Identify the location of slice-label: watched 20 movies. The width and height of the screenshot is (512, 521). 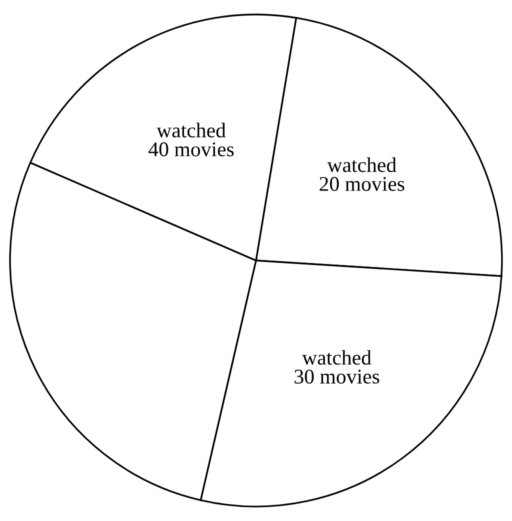
(362, 174).